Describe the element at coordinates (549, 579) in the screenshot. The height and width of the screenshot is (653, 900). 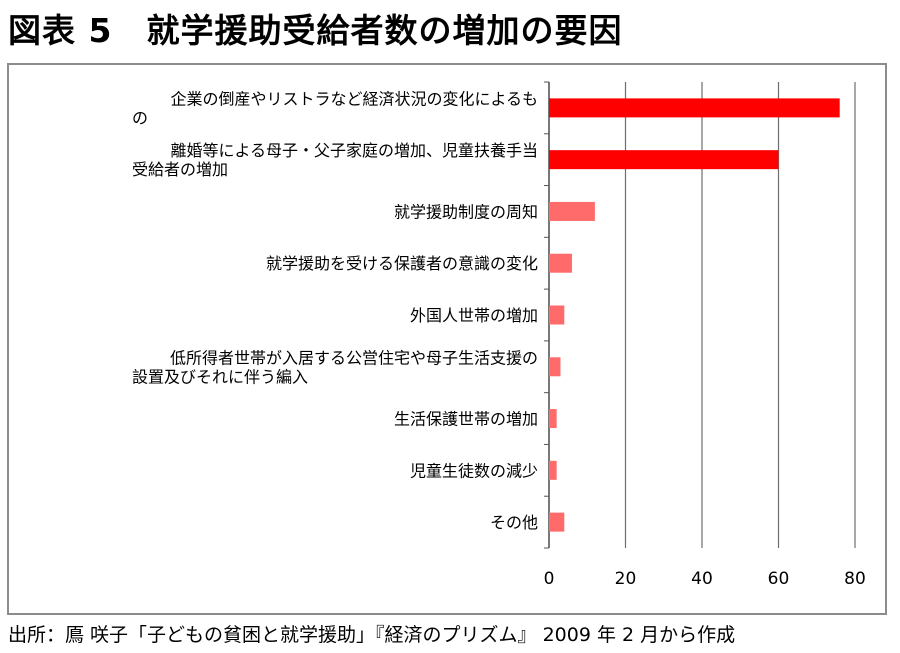
I see `x-tick-label: 0` at that location.